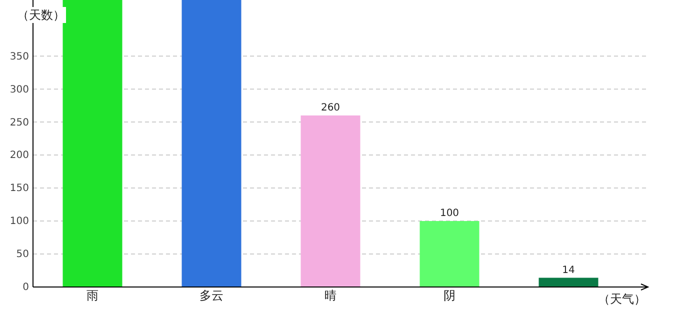 The height and width of the screenshot is (320, 680). Describe the element at coordinates (19, 156) in the screenshot. I see `y-tick-label: 200` at that location.